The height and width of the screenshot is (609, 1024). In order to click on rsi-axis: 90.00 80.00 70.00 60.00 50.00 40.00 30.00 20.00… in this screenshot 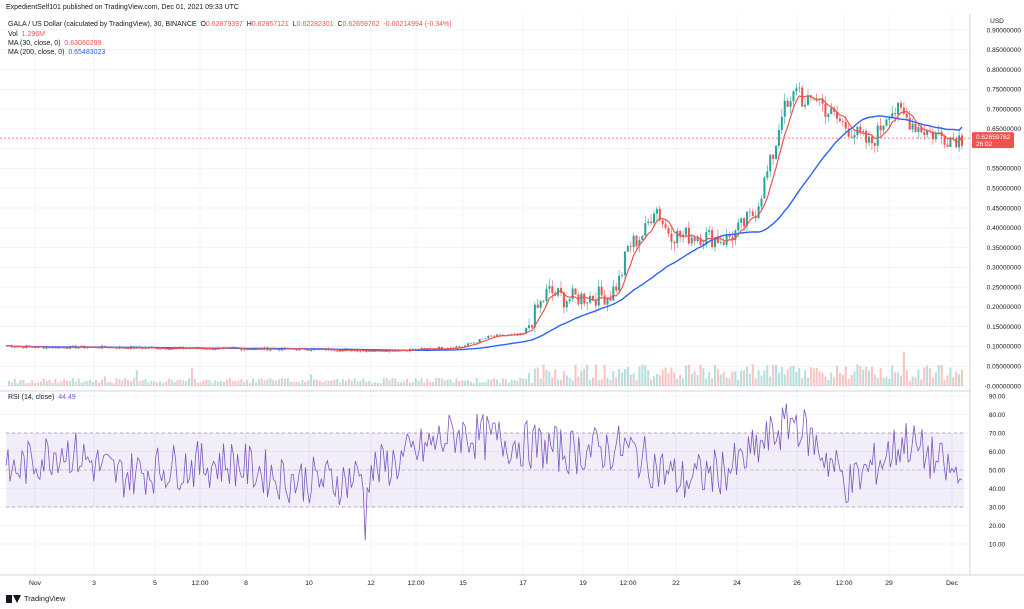, I will do `click(997, 470)`.